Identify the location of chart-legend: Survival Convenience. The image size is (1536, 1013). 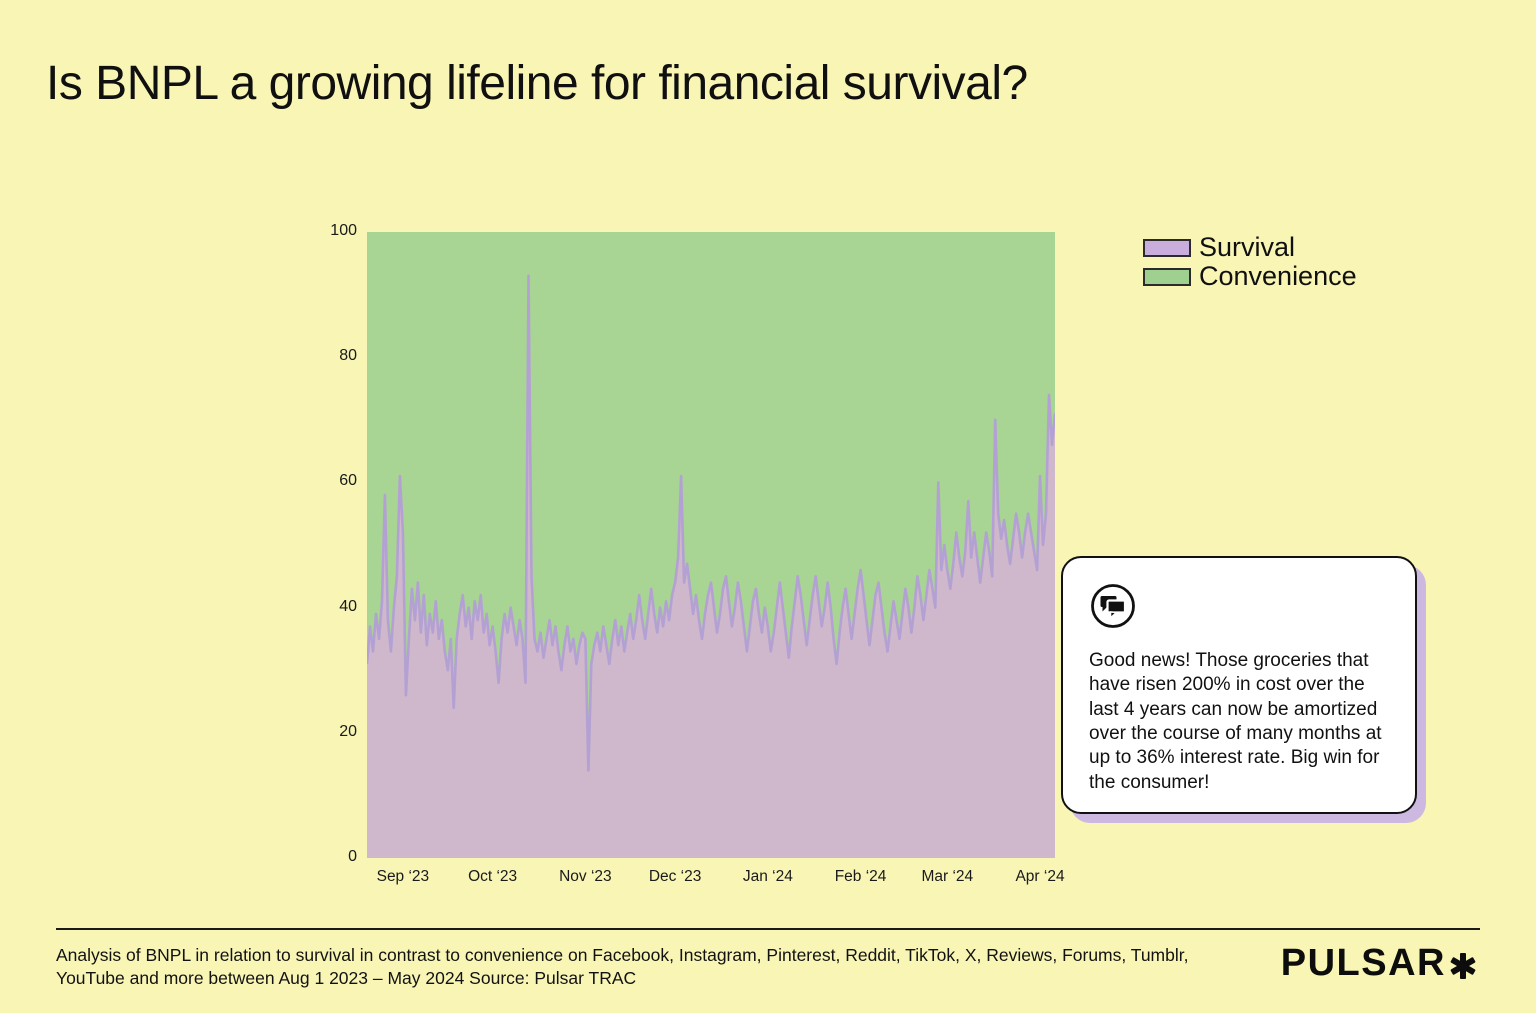
(1250, 261).